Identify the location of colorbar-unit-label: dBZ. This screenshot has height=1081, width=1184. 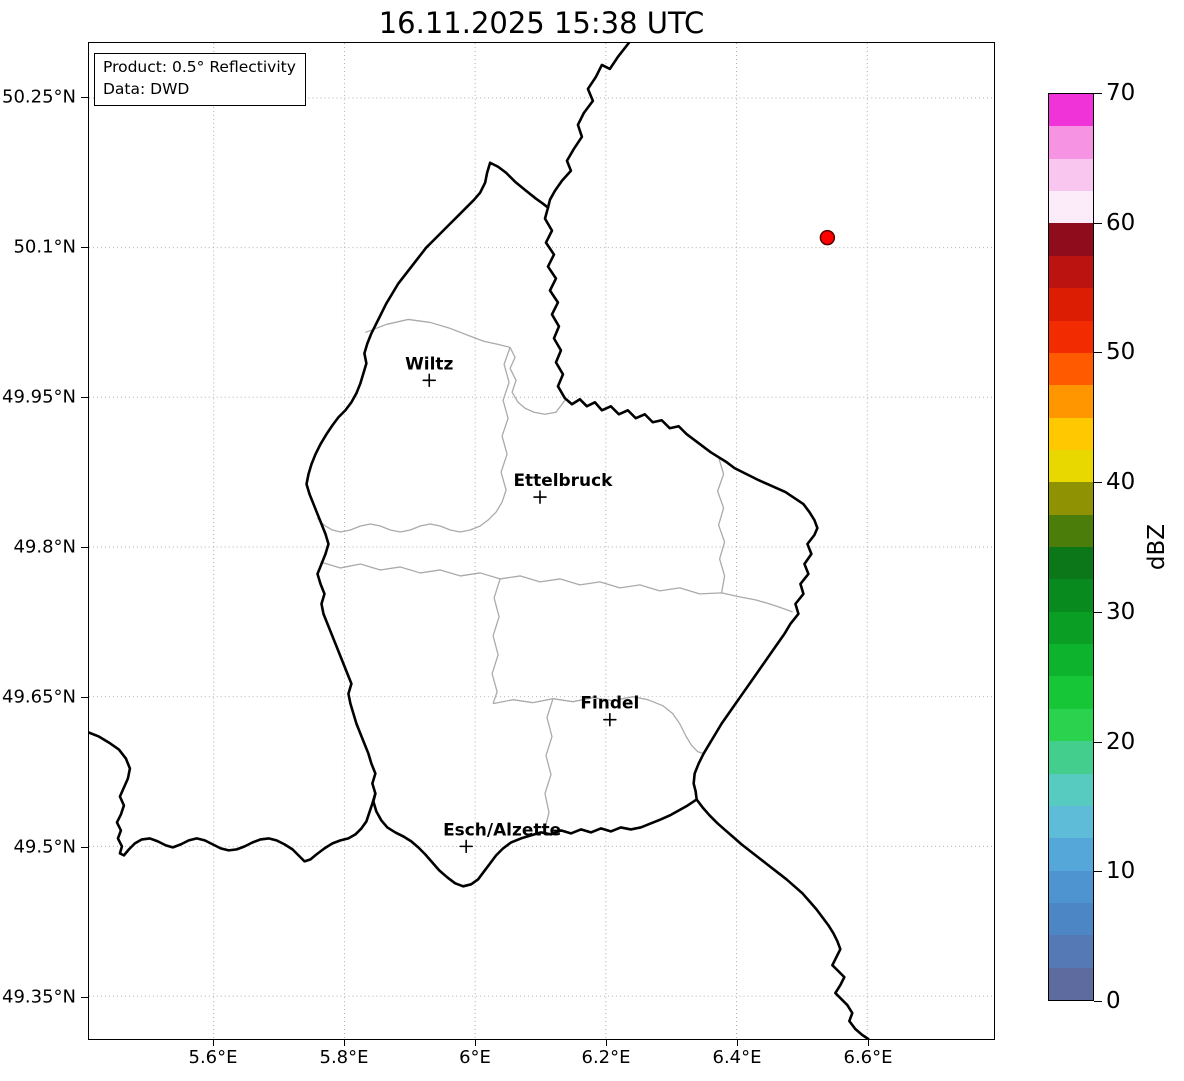
(1157, 547).